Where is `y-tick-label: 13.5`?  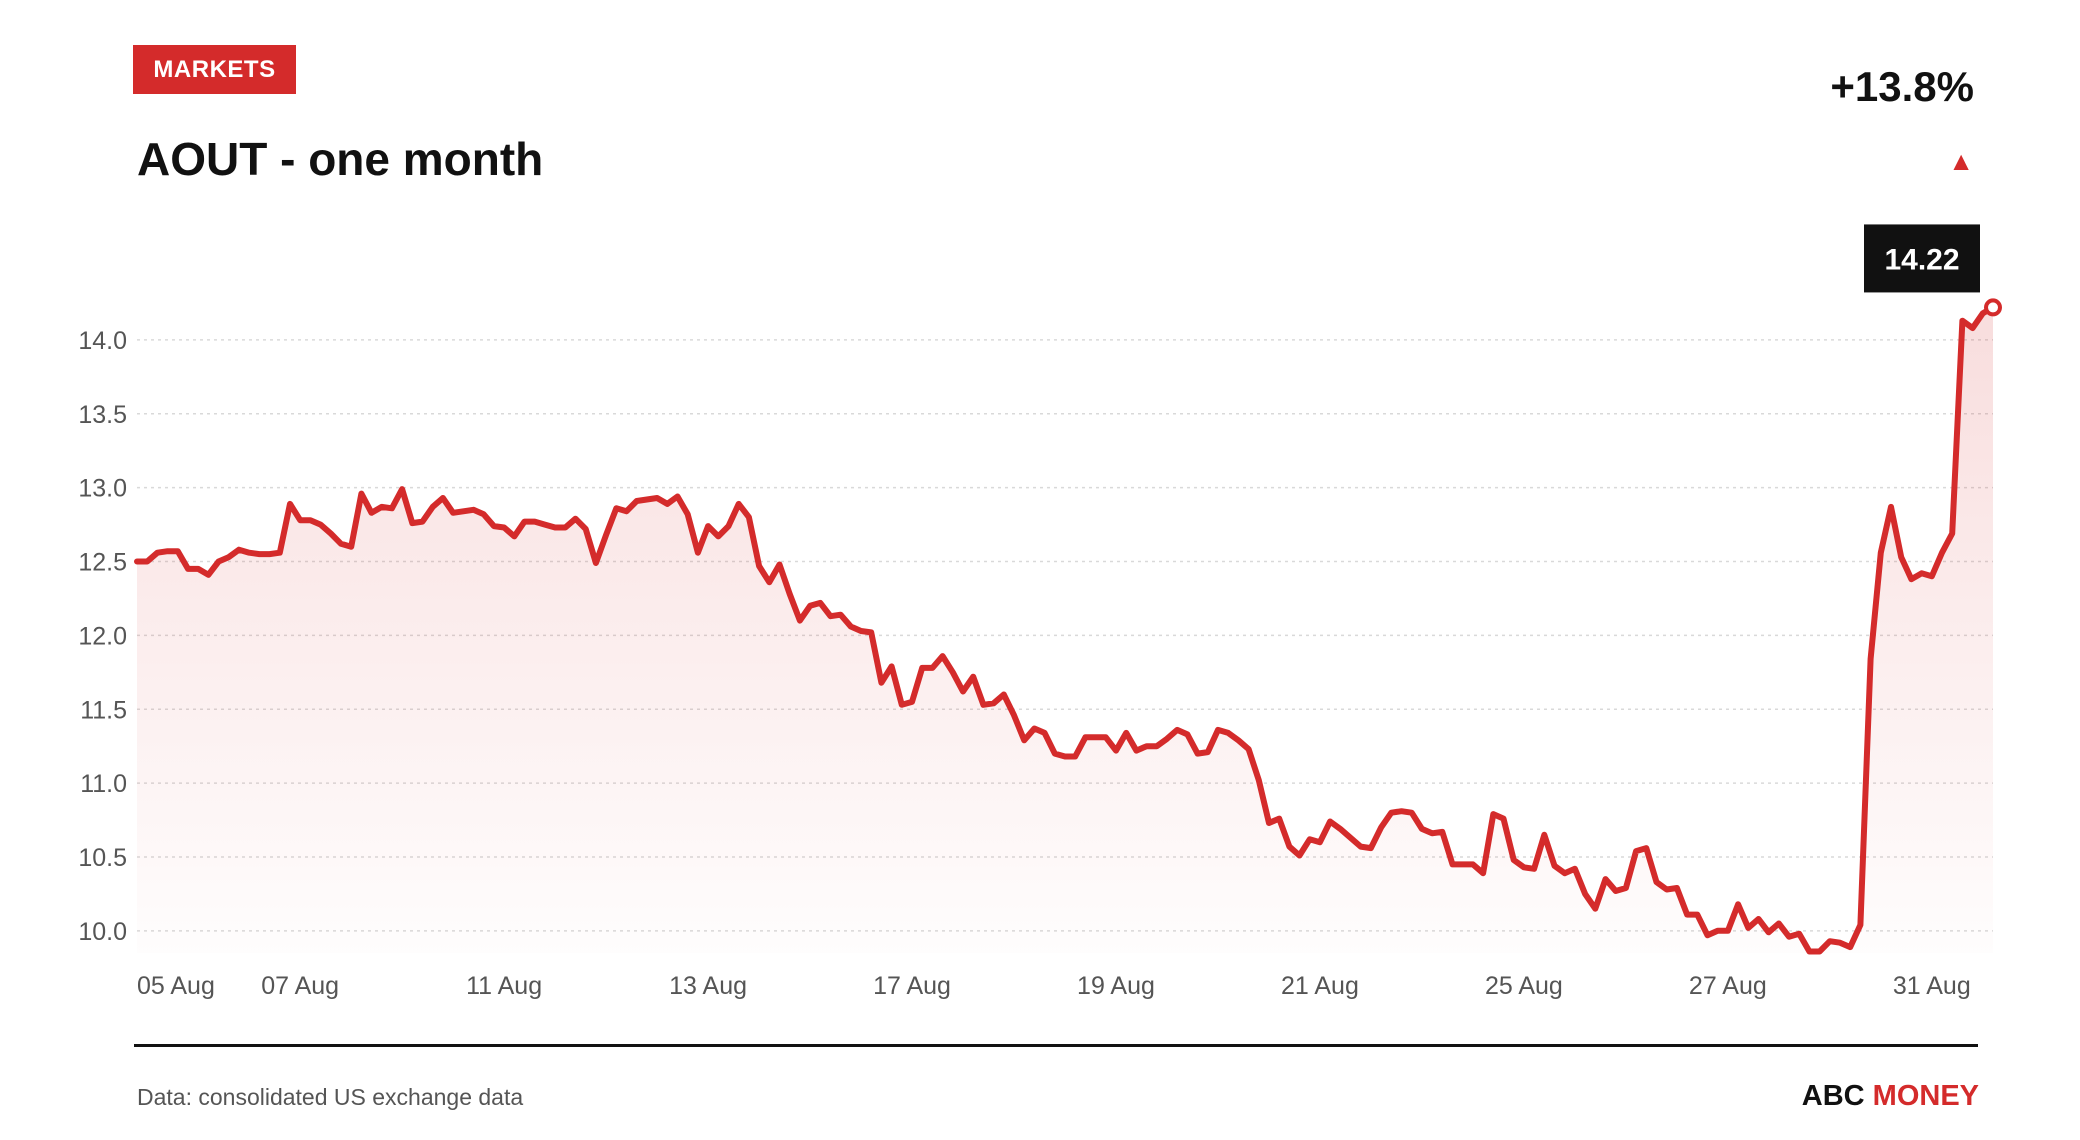
y-tick-label: 13.5 is located at coordinates (102, 415).